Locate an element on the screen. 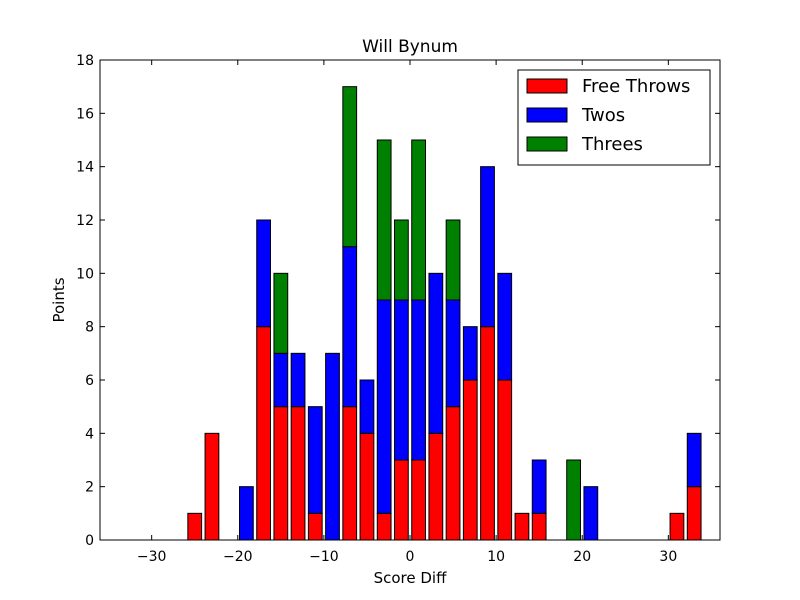 This screenshot has height=600, width=800. y-tick-label: 6 is located at coordinates (89, 381).